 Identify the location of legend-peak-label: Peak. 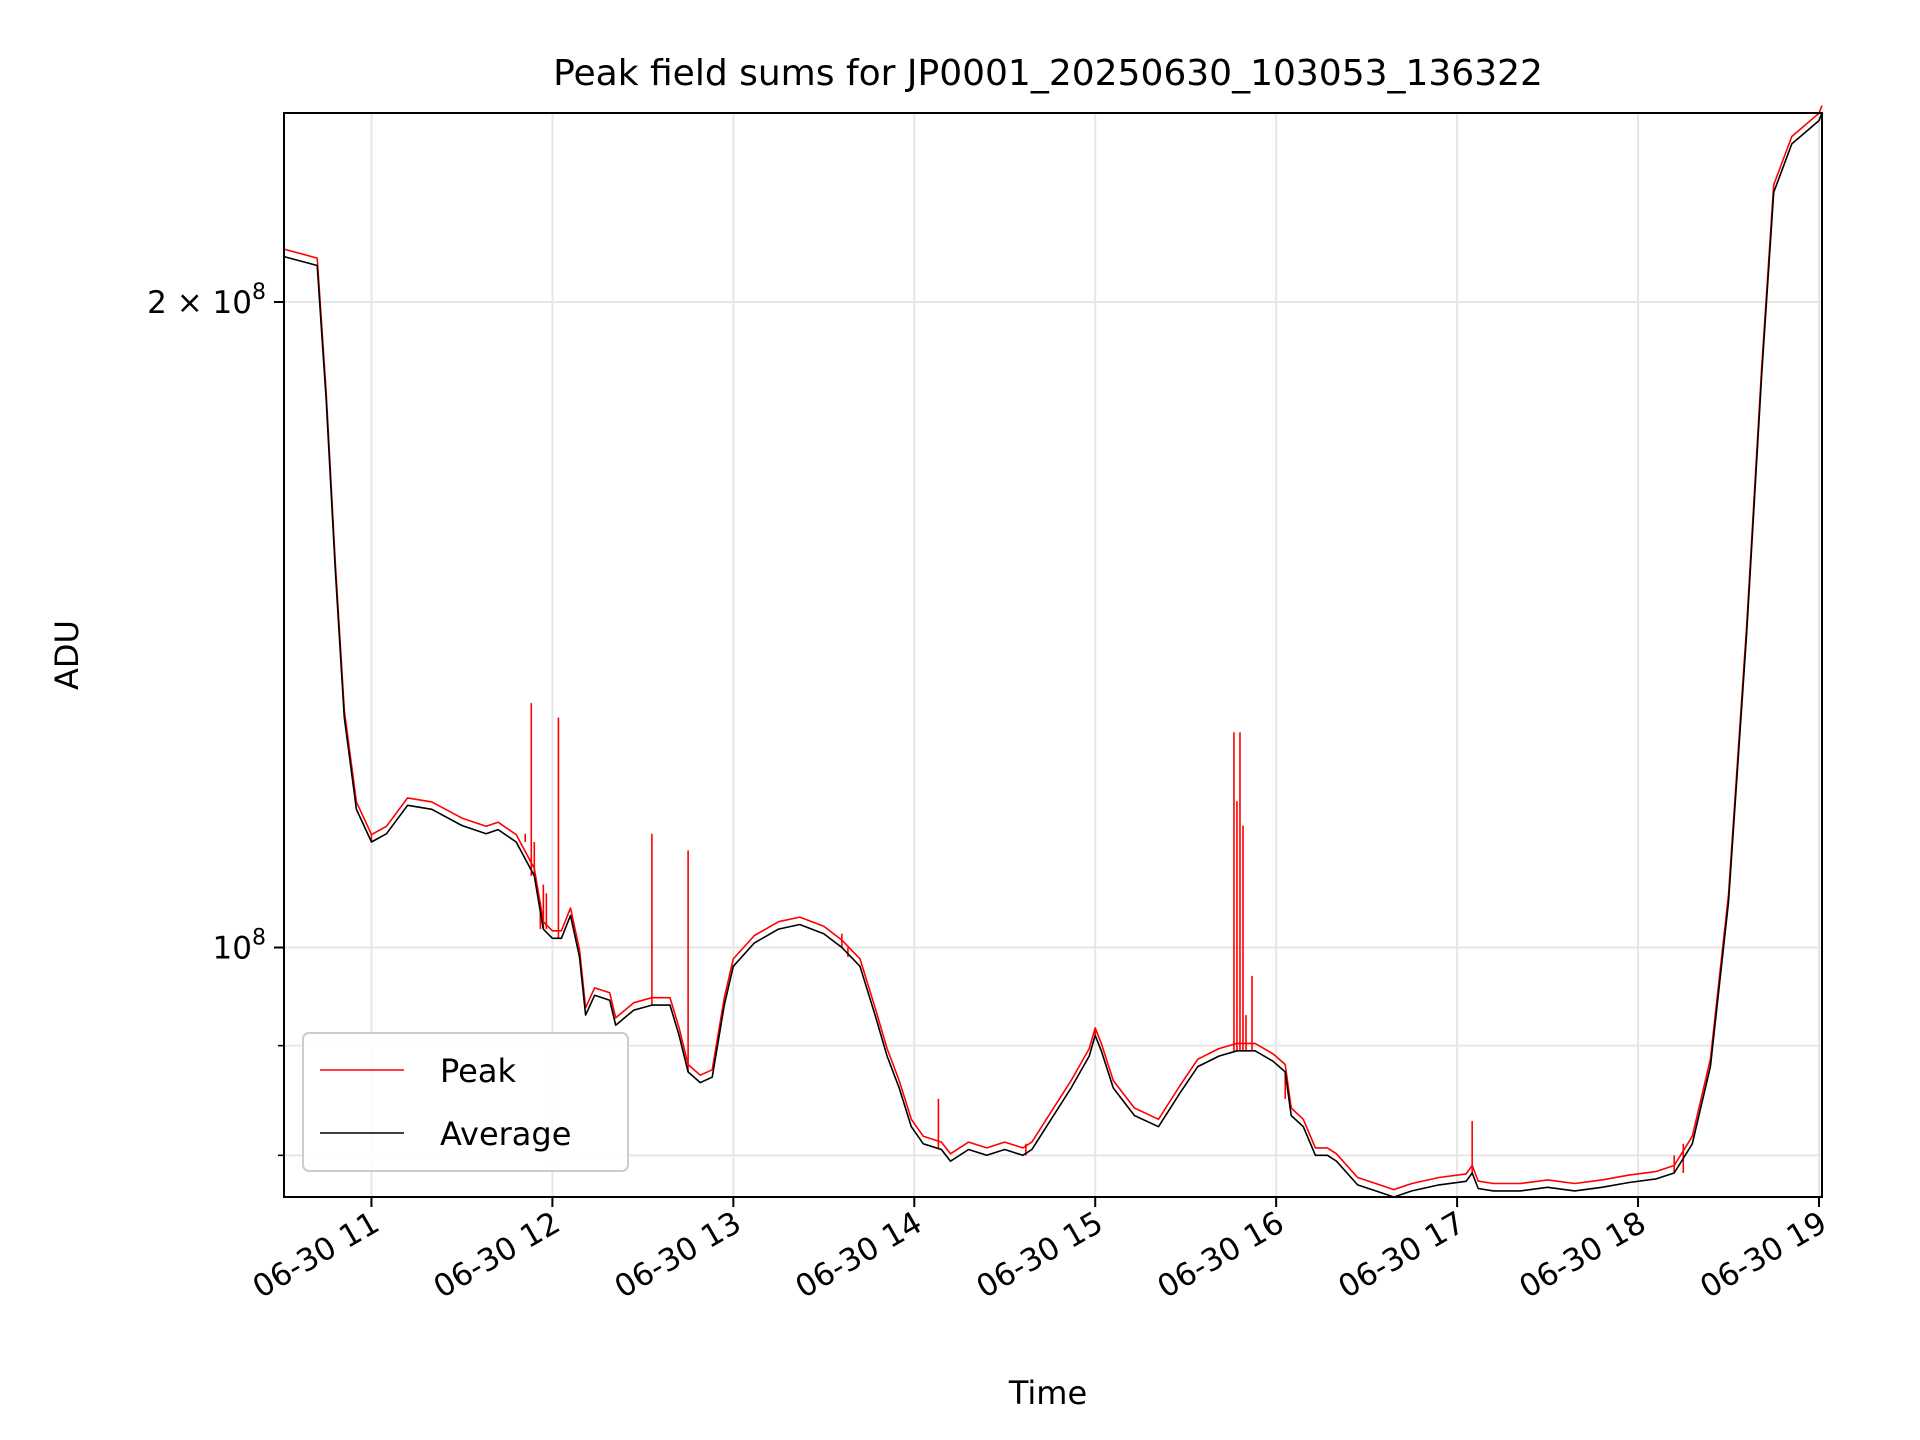
(478, 1071).